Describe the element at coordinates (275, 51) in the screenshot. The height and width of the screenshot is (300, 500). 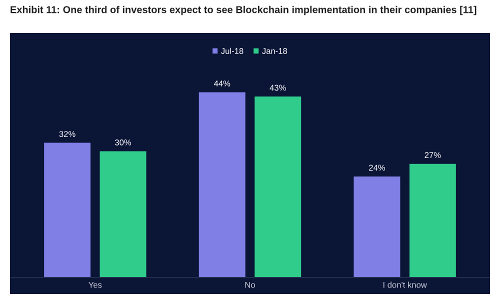
I see `legend-label: Jan-18` at that location.